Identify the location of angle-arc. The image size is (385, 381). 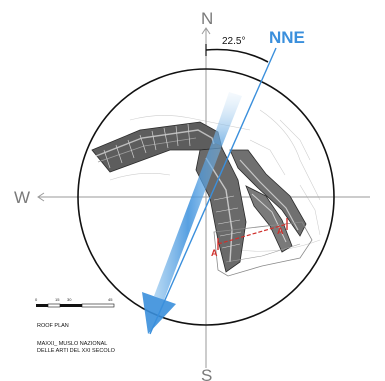
(237, 55).